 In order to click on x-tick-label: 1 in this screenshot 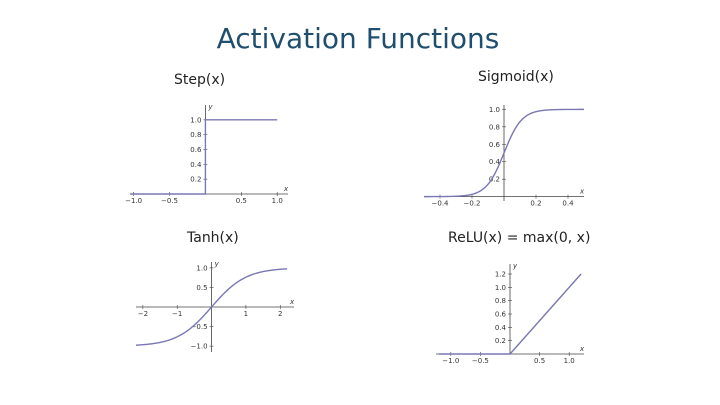, I will do `click(246, 314)`.